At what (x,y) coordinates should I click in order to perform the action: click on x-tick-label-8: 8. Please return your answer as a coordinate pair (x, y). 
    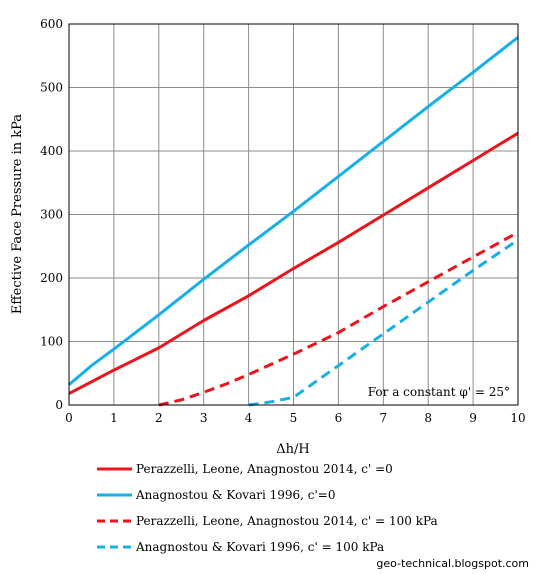
    Looking at the image, I should click on (428, 418).